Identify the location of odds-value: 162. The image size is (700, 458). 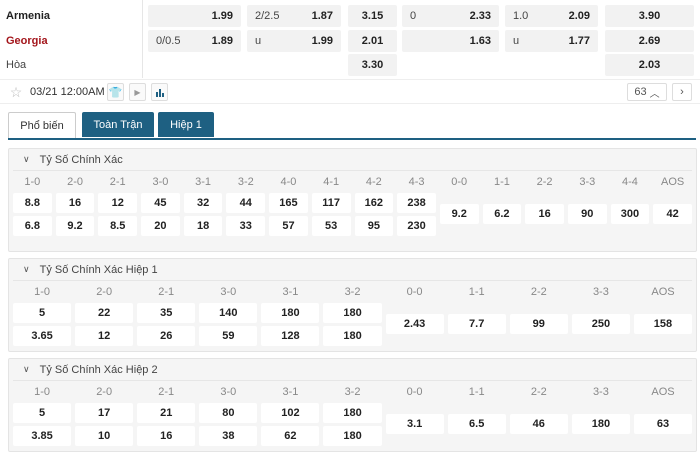
(374, 203).